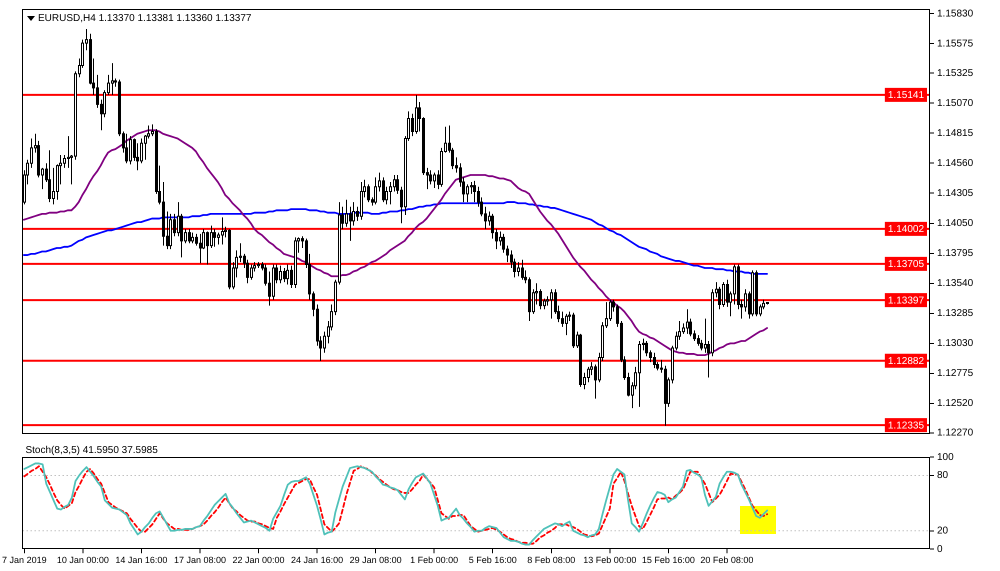  What do you see at coordinates (141, 560) in the screenshot?
I see `x-tick-label: 14 Jan 16:00` at bounding box center [141, 560].